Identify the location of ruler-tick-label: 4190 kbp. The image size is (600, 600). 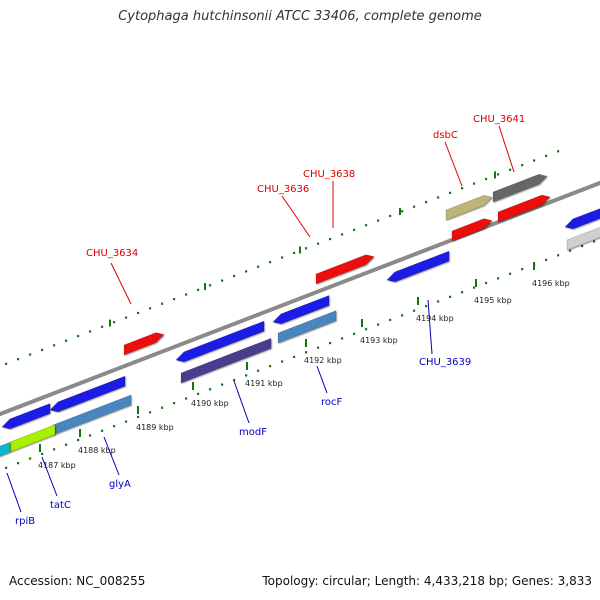
(210, 403).